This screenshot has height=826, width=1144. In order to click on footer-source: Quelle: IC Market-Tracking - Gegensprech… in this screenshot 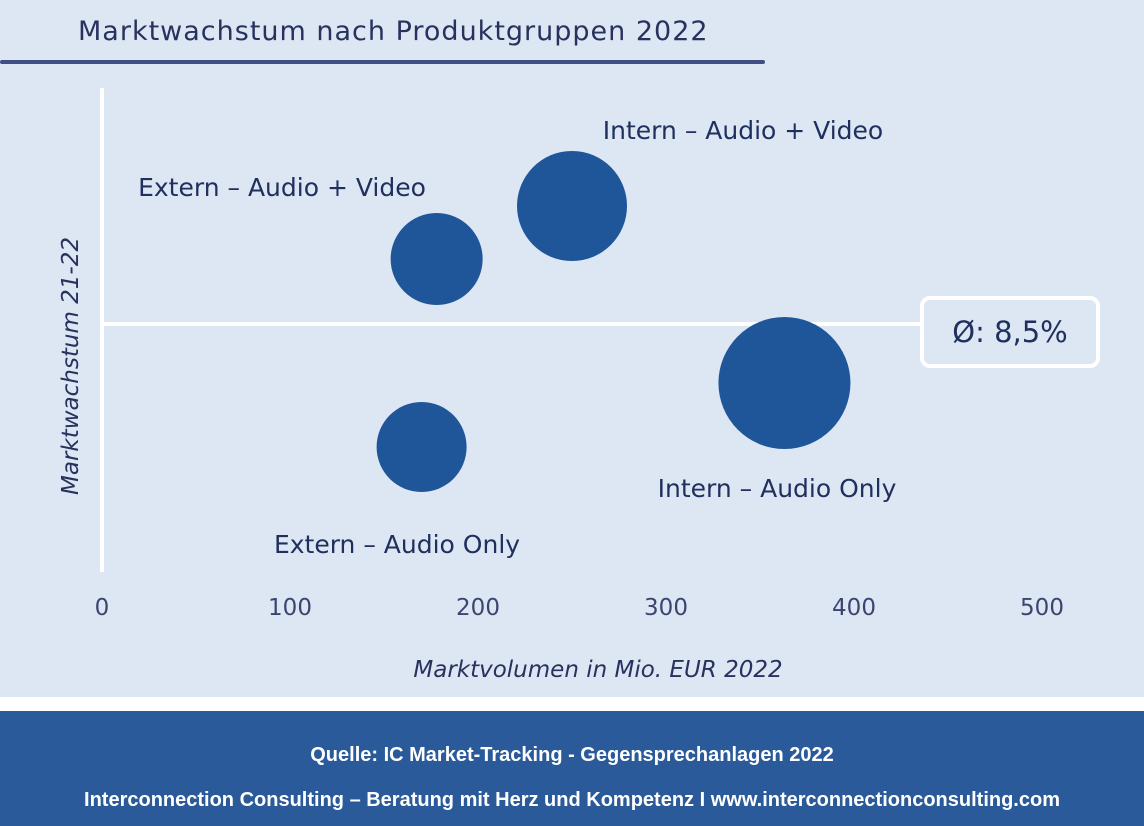, I will do `click(572, 755)`.